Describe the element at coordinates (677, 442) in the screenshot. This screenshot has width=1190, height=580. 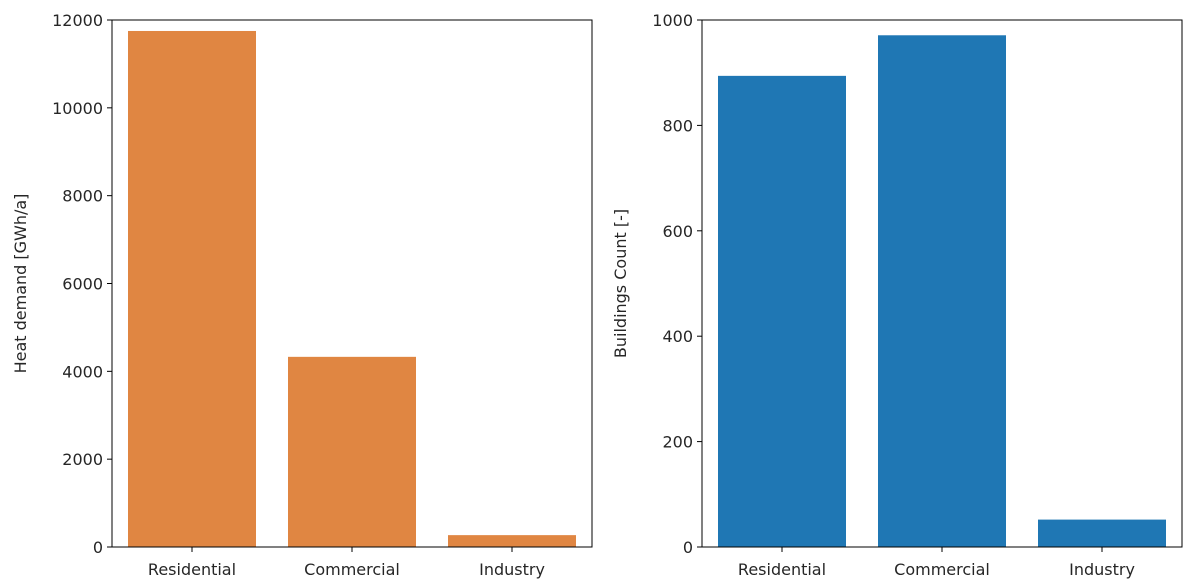
I see `y-tick-label: 200` at that location.